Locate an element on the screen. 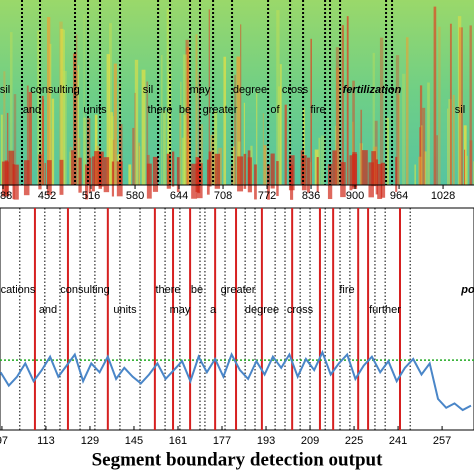 This screenshot has width=474, height=474. word-label: fertilization is located at coordinates (372, 90).